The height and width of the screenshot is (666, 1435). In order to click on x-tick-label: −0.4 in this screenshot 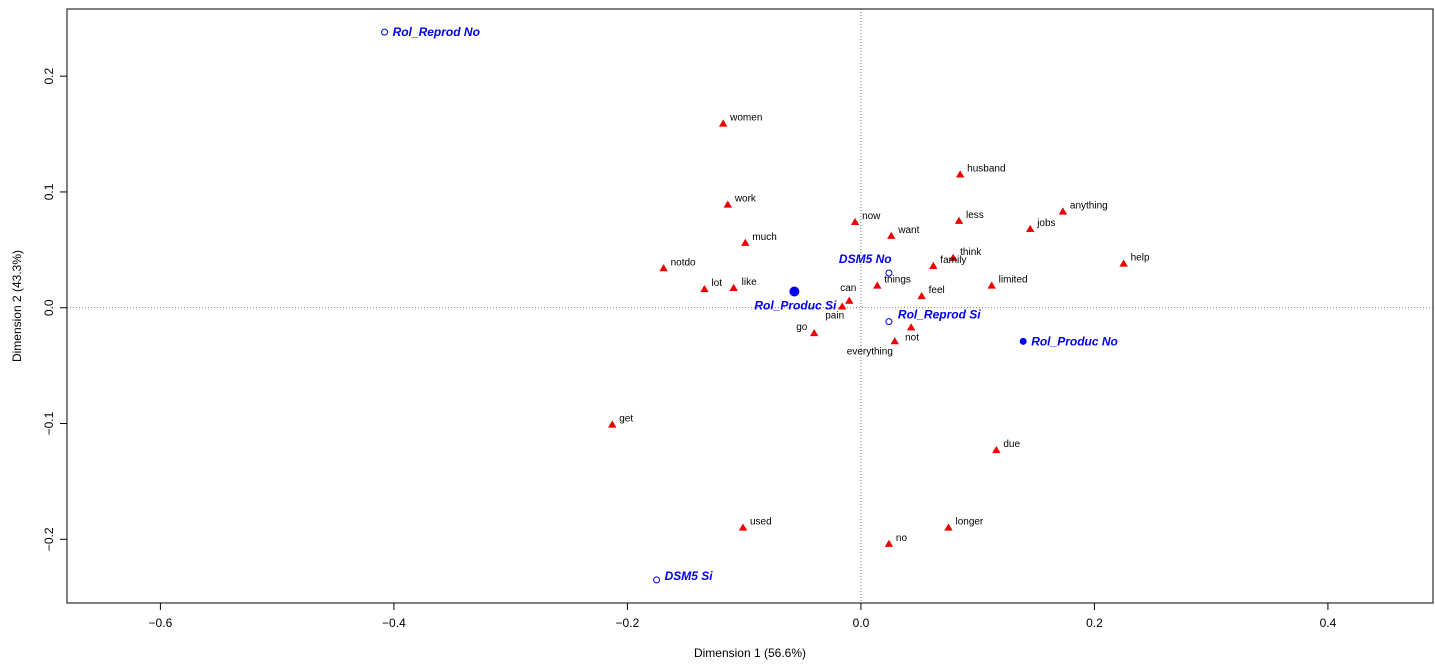, I will do `click(394, 623)`.